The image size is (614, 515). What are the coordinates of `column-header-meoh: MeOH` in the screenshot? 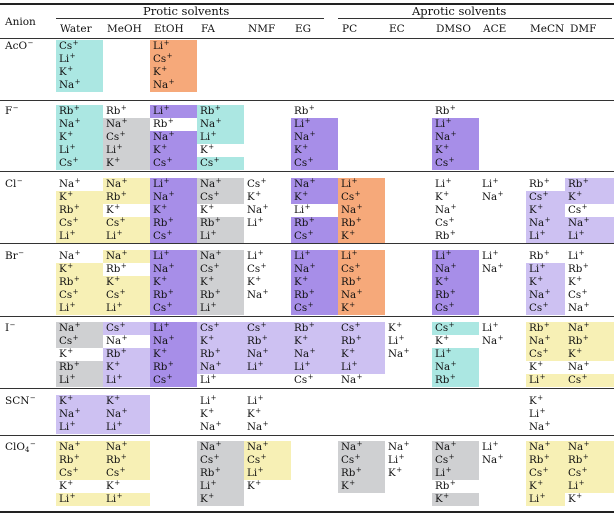 It's located at (124, 29).